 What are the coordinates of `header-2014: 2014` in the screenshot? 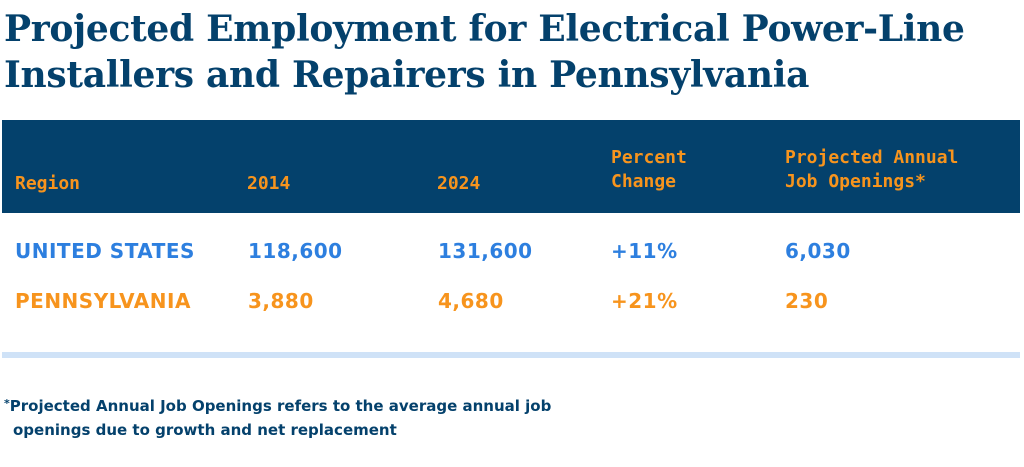 It's located at (269, 183).